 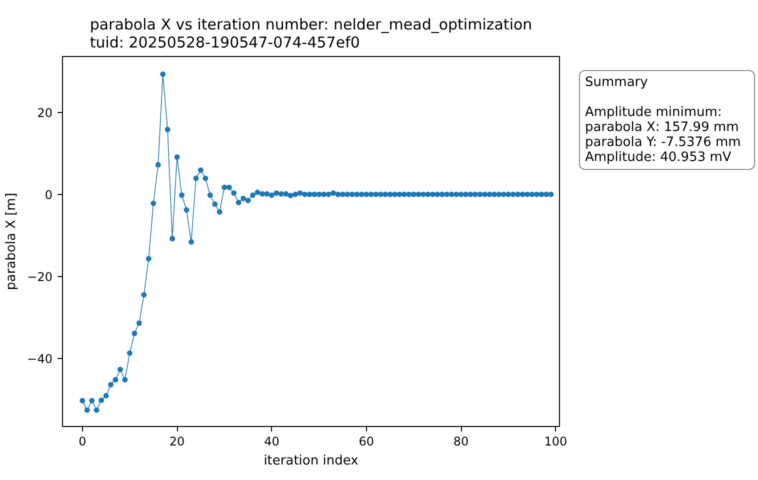 I want to click on x-tick-label: 60, so click(x=366, y=441).